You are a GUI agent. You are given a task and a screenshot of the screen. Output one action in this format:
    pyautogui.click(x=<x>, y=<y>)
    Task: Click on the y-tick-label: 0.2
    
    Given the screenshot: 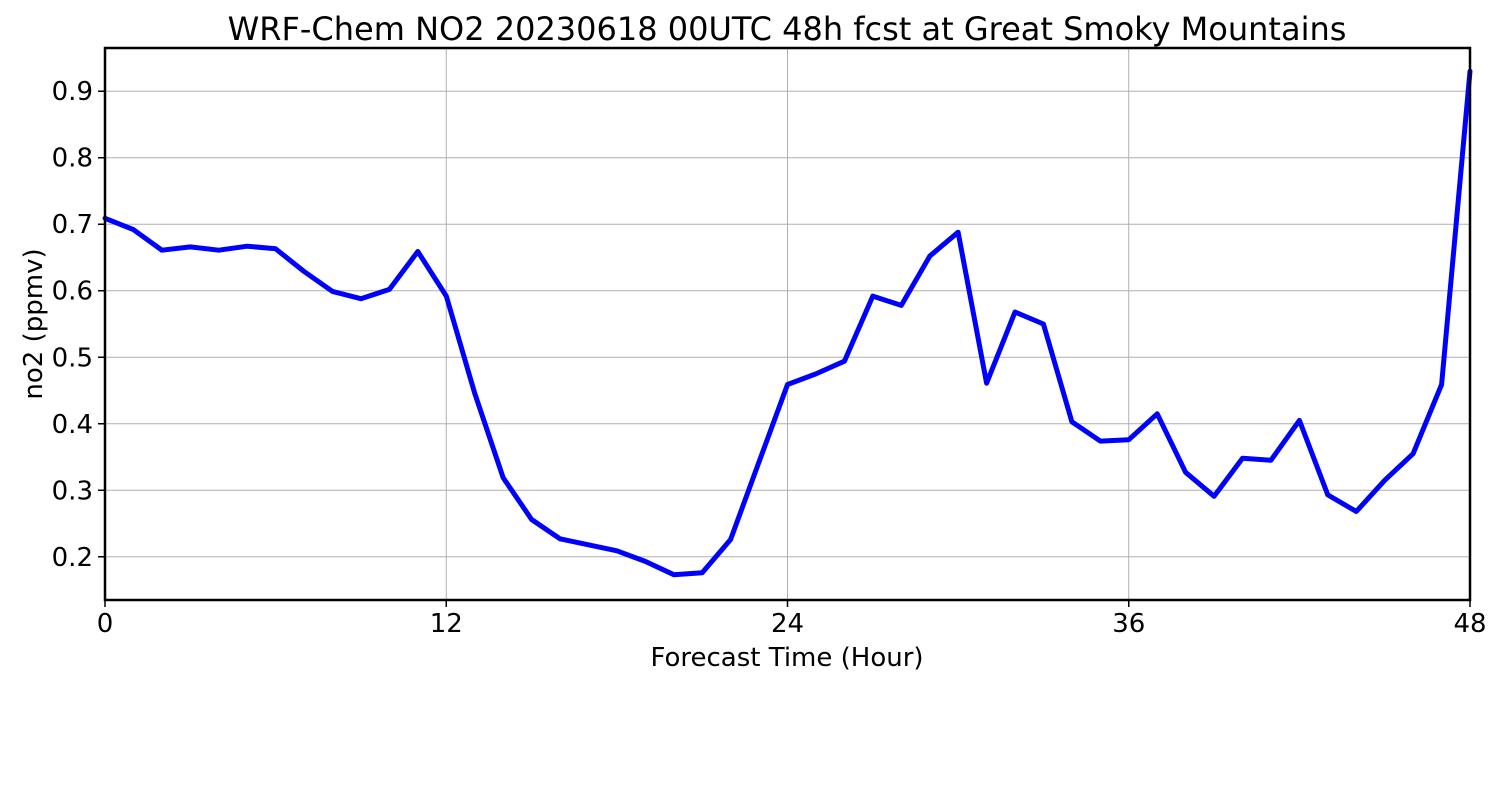 What is the action you would take?
    pyautogui.click(x=72, y=558)
    